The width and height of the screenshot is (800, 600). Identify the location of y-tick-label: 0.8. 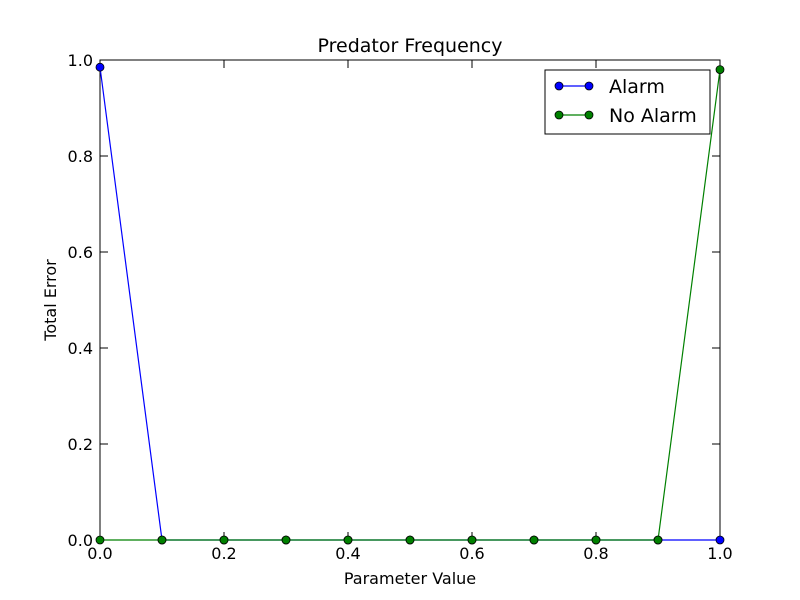
(80, 156).